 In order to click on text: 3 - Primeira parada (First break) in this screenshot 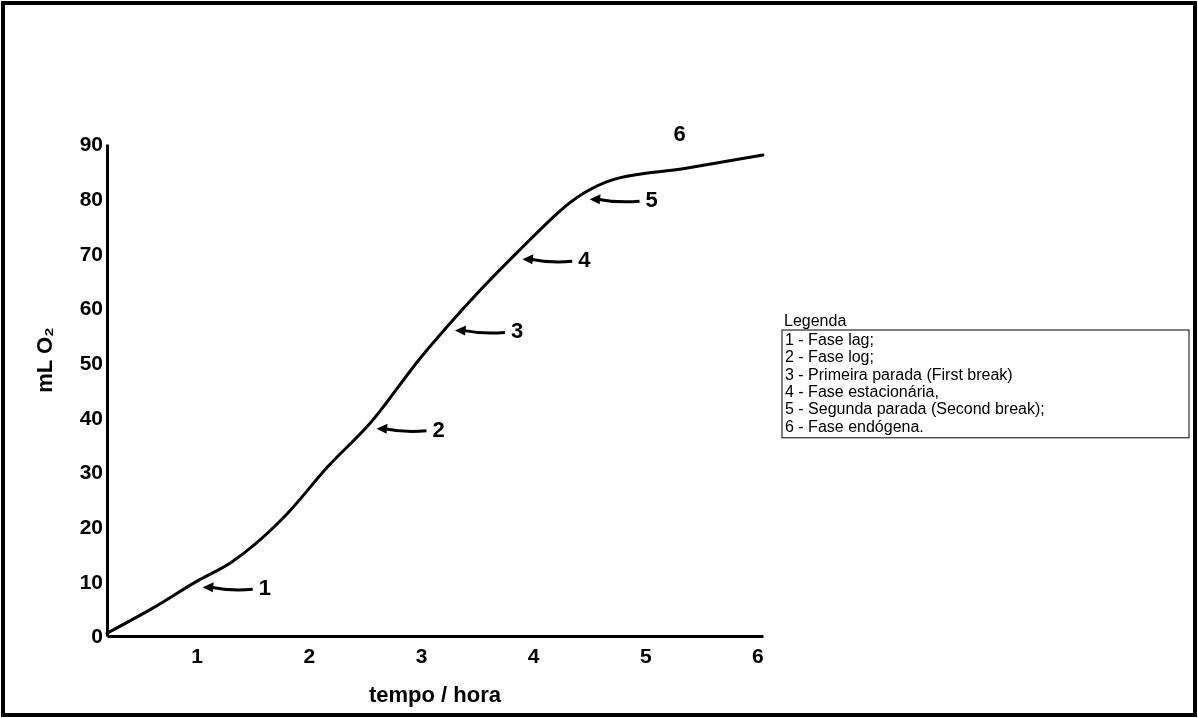, I will do `click(899, 374)`.